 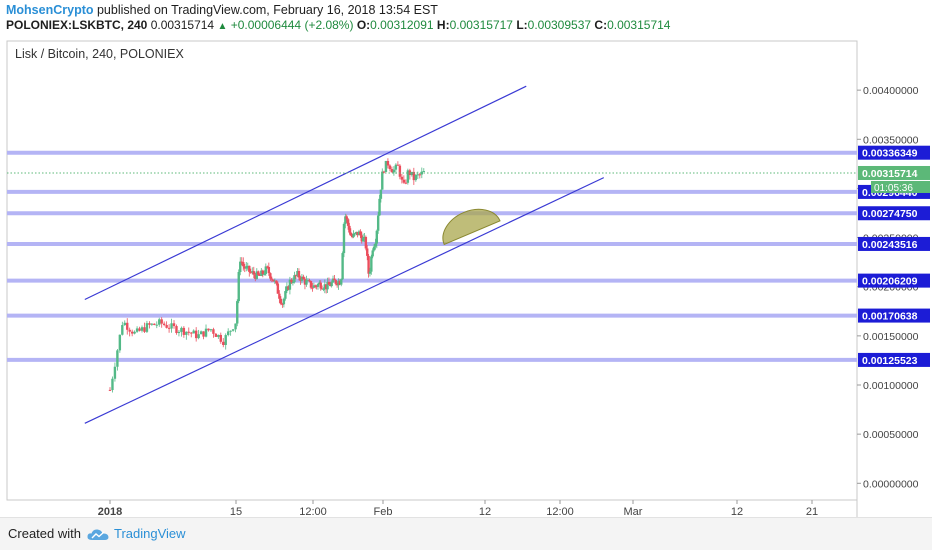 I want to click on current-price-tag, so click(x=894, y=172).